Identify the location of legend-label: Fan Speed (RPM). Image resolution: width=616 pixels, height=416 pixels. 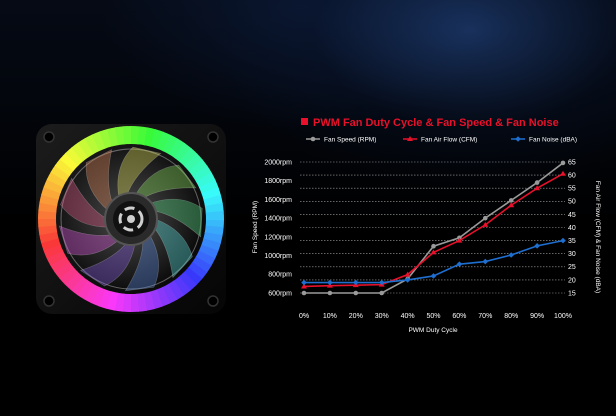
(350, 139).